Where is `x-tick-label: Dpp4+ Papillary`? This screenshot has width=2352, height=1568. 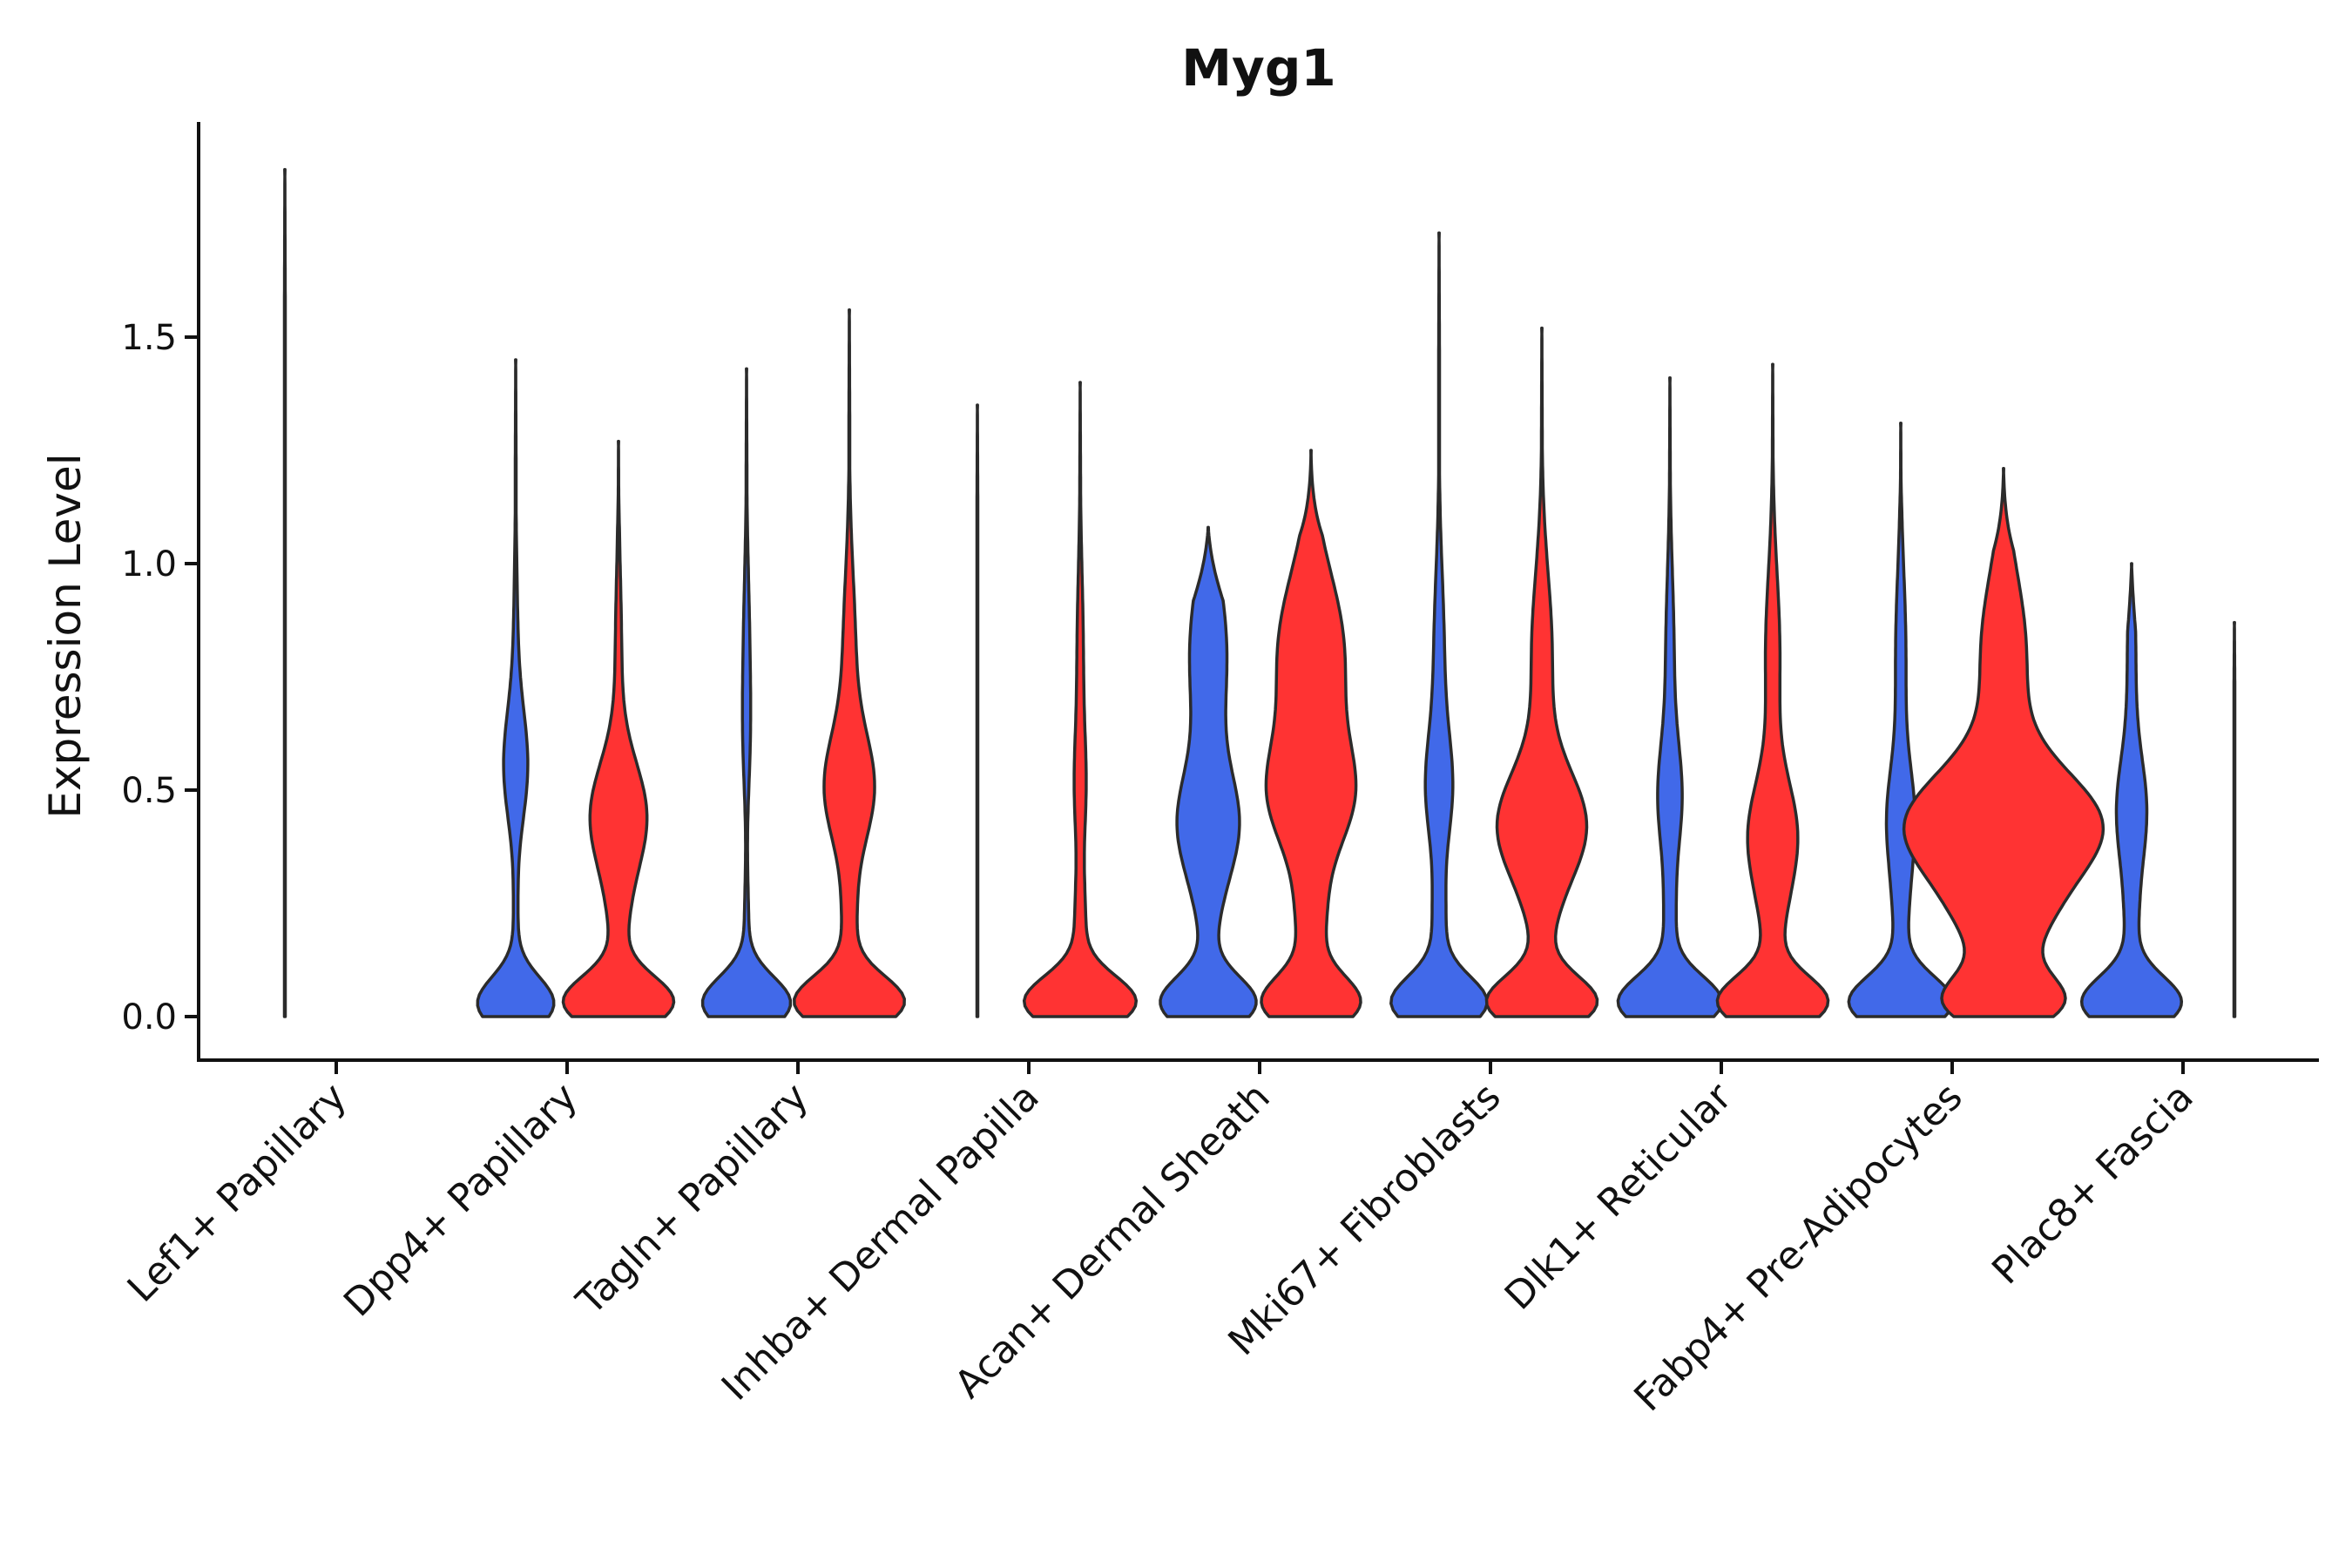 x-tick-label: Dpp4+ Papillary is located at coordinates (460, 1201).